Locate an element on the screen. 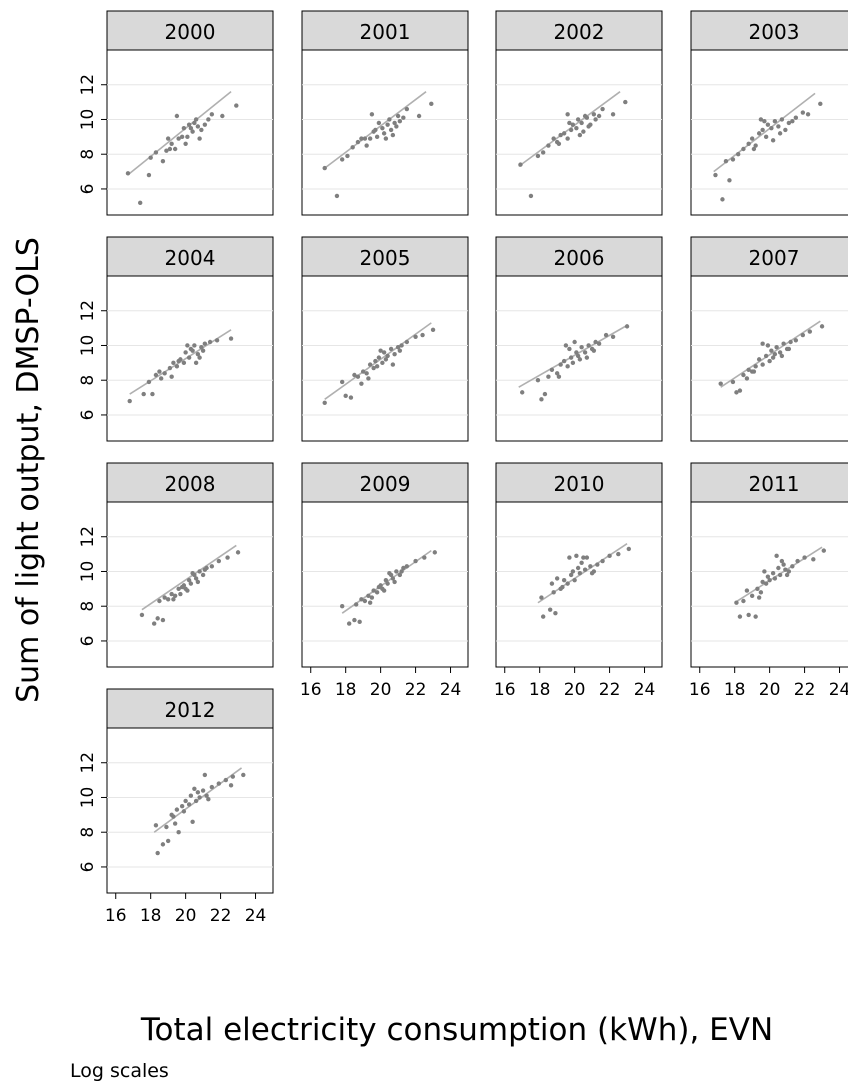 This screenshot has height=1086, width=848. y-tick-label: 8 is located at coordinates (88, 606).